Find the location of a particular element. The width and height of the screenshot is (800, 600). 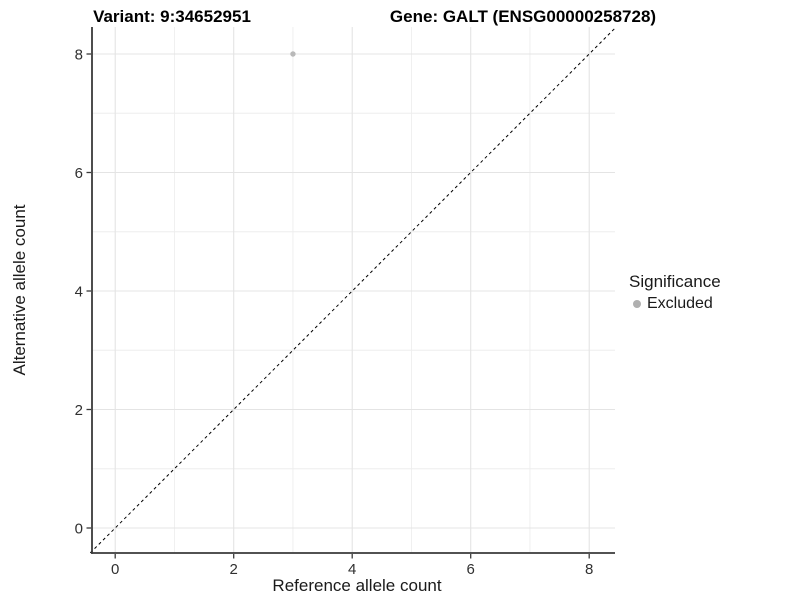

y-axis-title: Alternative allele count is located at coordinates (19, 290).